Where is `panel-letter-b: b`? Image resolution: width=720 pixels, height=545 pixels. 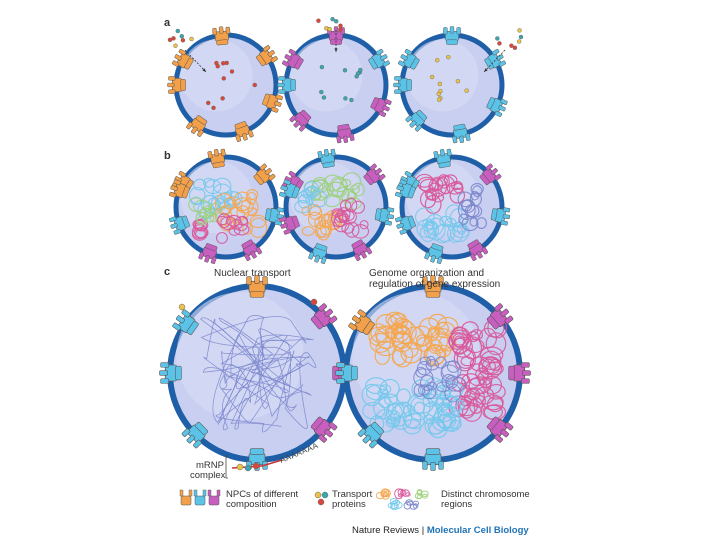
panel-letter-b: b is located at coordinates (167, 156).